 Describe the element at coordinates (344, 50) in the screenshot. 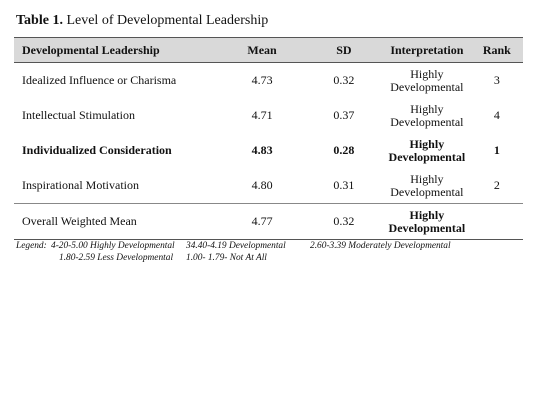

I see `header-sd: SD` at that location.